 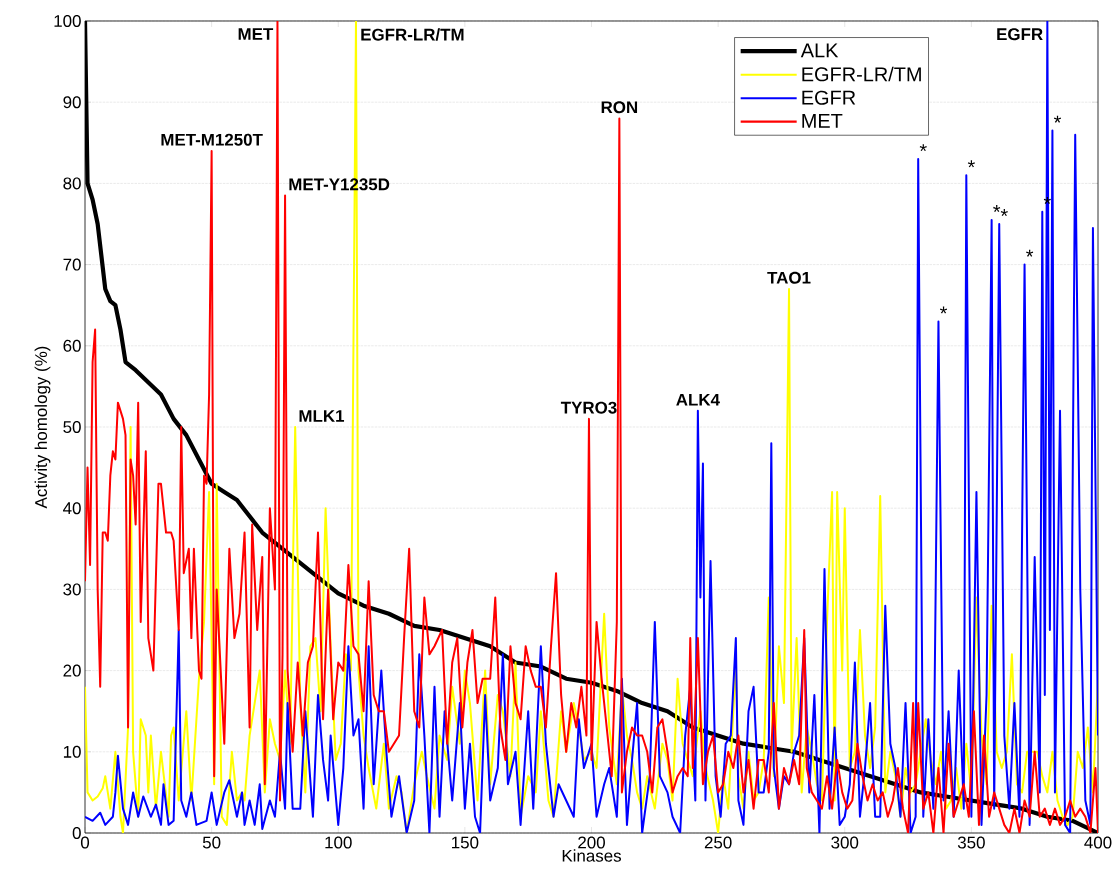 I want to click on annotation: MLK1, so click(x=322, y=416).